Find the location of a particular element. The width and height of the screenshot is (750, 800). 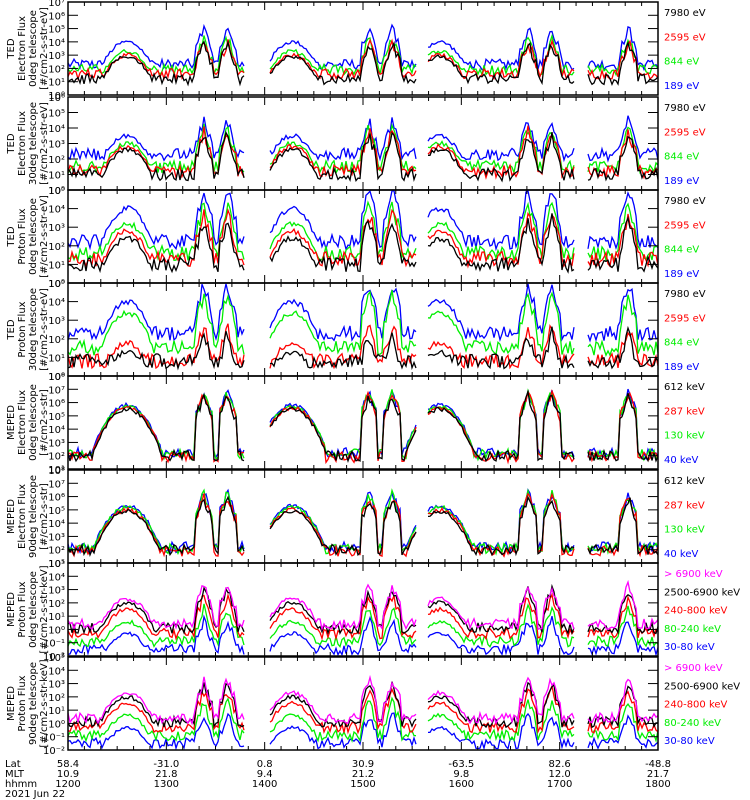

x-row-label-lat: Lat is located at coordinates (13, 764).